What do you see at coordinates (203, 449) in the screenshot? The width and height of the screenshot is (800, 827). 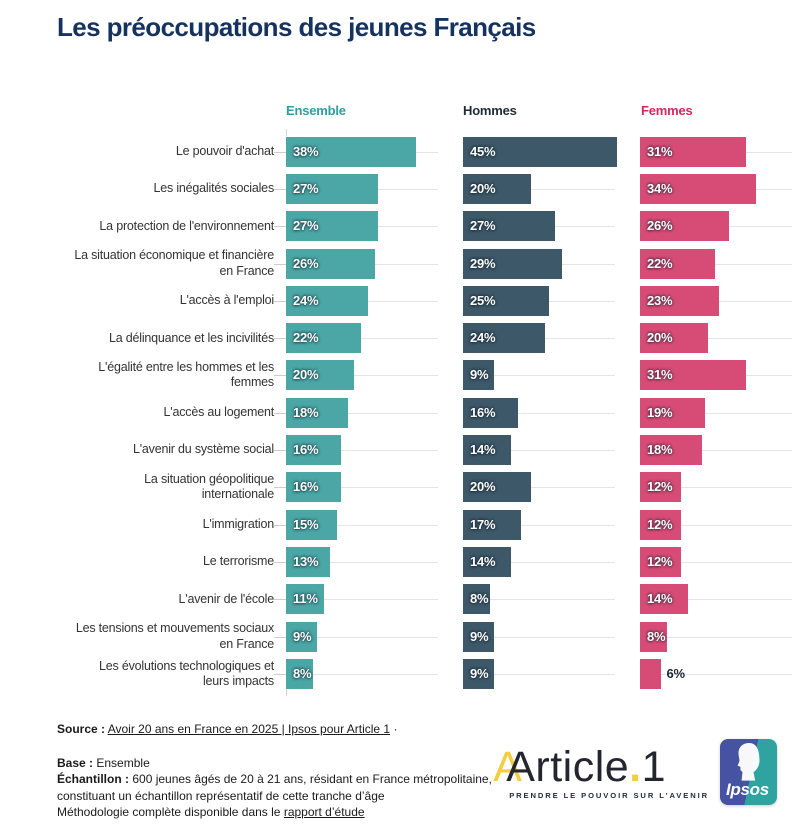 I see `category-label: L'avenir du système social` at bounding box center [203, 449].